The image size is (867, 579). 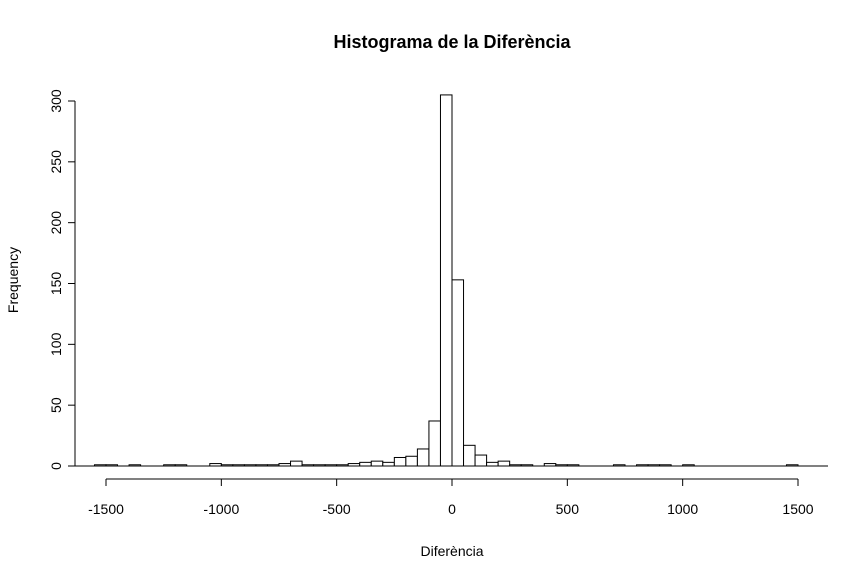 I want to click on y-tick-label: 200, so click(x=56, y=223).